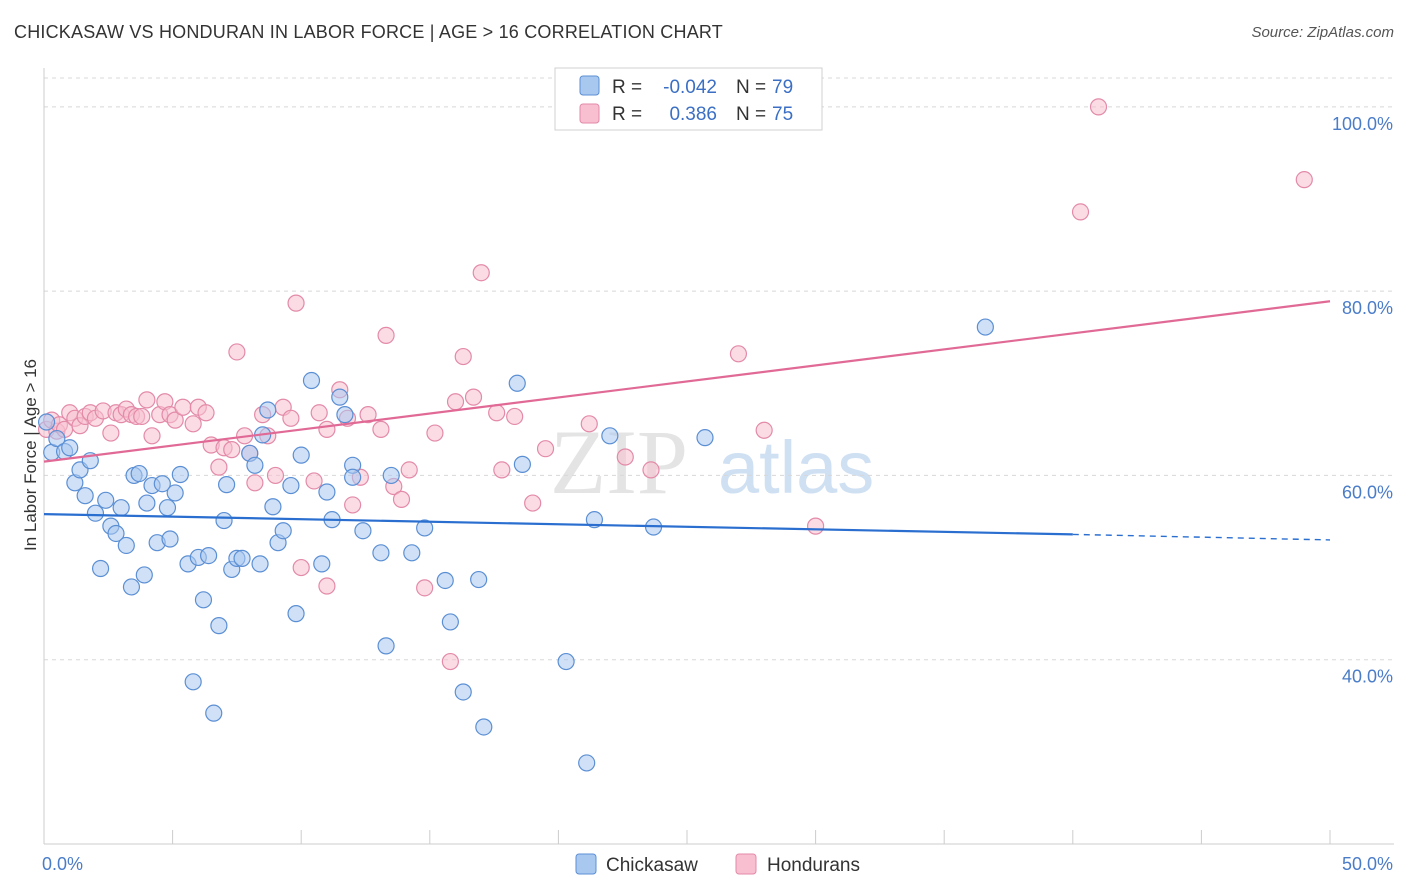  What do you see at coordinates (796, 467) in the screenshot?
I see `watermark-atlas: atlas` at bounding box center [796, 467].